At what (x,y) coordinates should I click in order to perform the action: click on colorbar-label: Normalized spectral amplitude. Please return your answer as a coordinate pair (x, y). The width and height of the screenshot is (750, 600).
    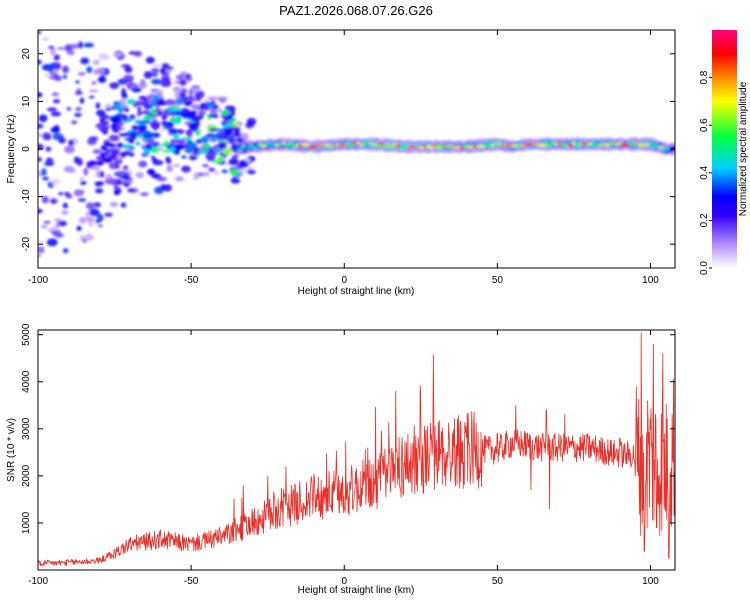
    Looking at the image, I should click on (743, 148).